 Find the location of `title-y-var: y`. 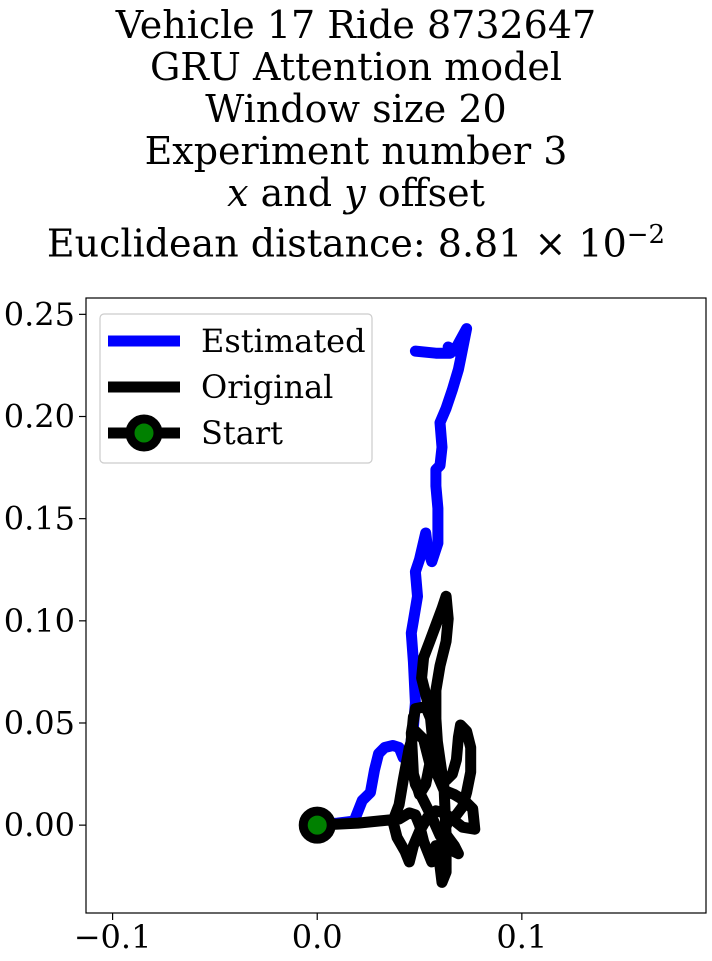

title-y-var: y is located at coordinates (355, 193).